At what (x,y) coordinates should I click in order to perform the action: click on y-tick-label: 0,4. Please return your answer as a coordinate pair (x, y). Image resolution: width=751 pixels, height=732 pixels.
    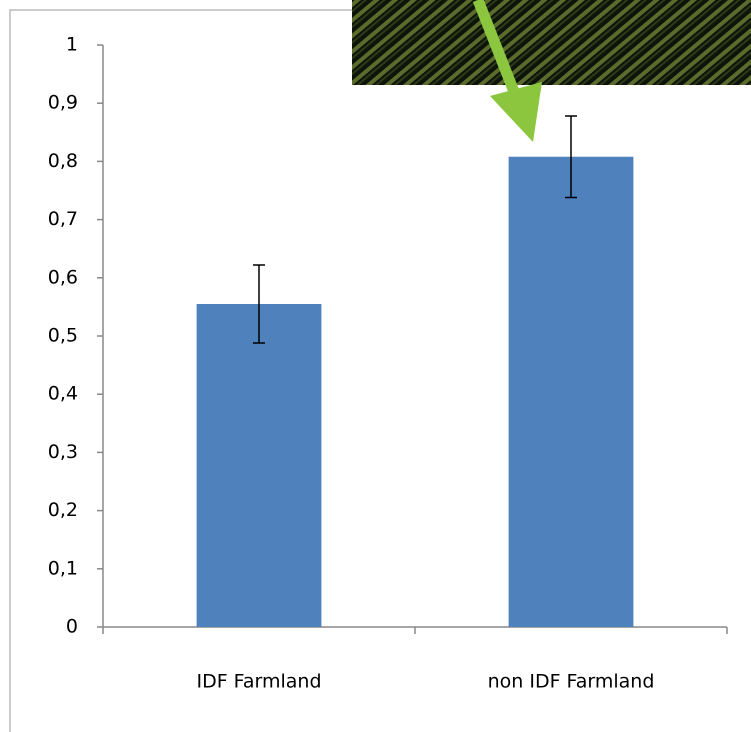
    Looking at the image, I should click on (63, 394).